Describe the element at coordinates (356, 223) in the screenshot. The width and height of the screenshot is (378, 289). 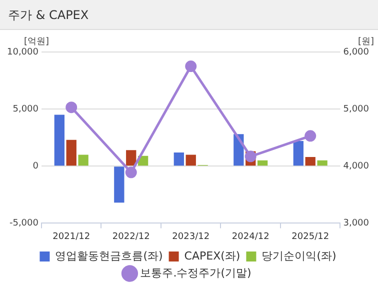
I see `y2-tick-label: 3,000` at that location.